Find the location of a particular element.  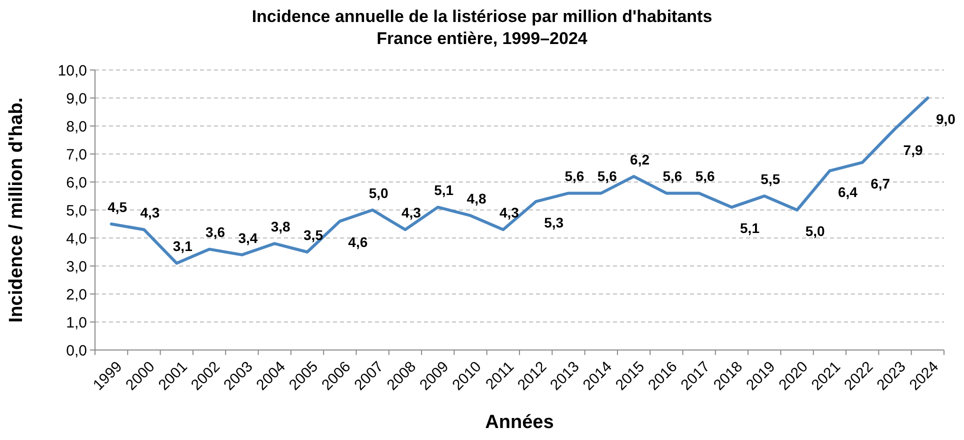

data-label: 5,5 is located at coordinates (770, 179).